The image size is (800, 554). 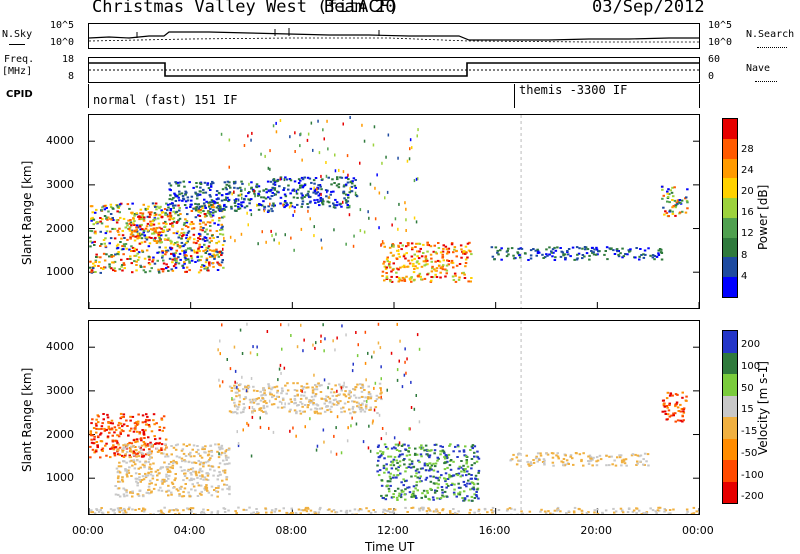 What do you see at coordinates (747, 410) in the screenshot?
I see `colorbar-tick-label: 15` at bounding box center [747, 410].